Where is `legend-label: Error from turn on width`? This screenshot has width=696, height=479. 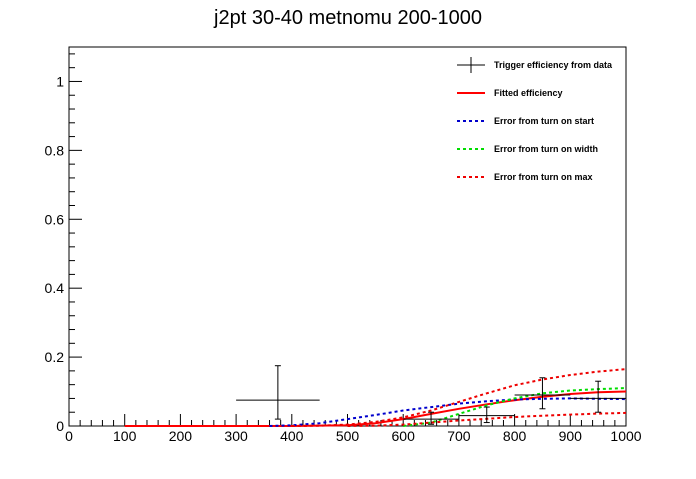
legend-label: Error from turn on width is located at coordinates (546, 149).